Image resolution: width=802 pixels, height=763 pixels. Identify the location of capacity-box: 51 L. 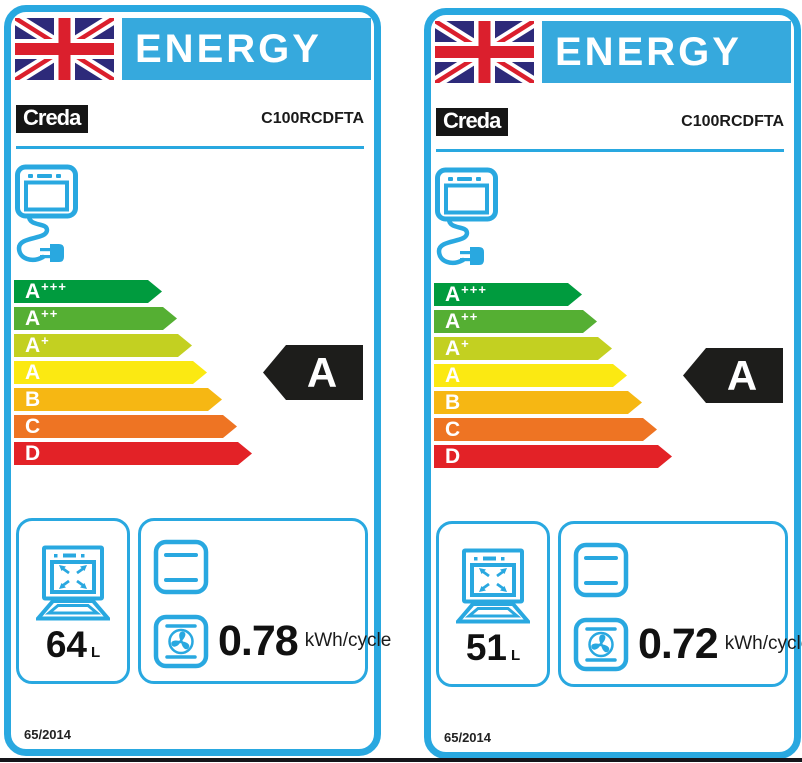
(493, 604).